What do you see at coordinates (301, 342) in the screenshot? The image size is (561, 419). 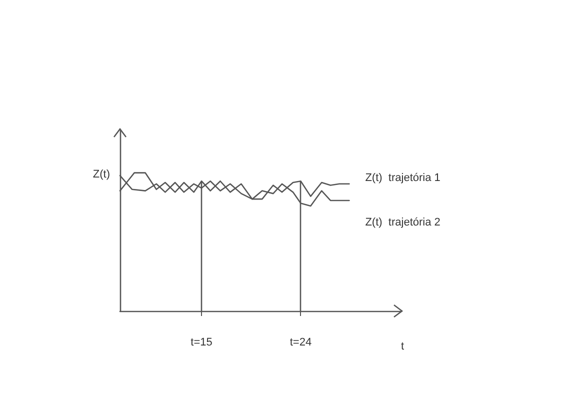 I see `x-tick-label: t=24` at bounding box center [301, 342].